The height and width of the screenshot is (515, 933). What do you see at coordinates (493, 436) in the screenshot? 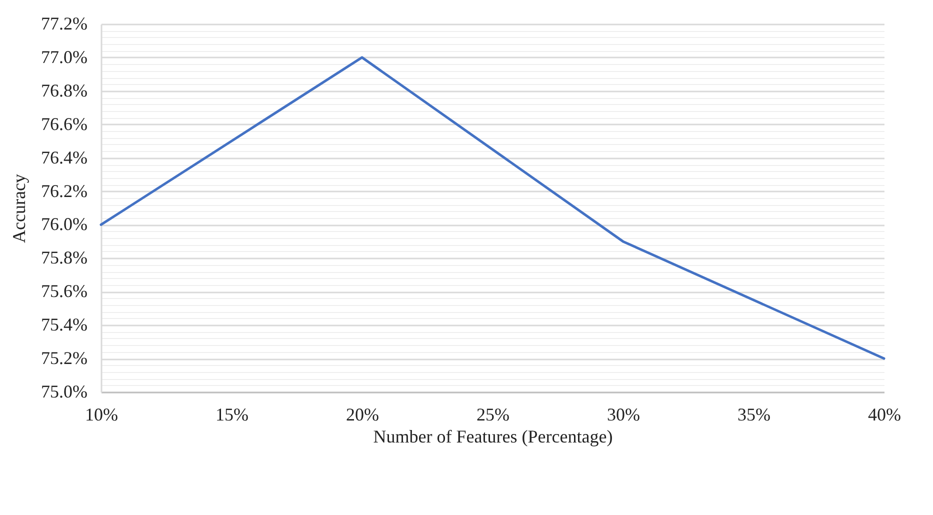
I see `x-axis-title: Number of Features (Percentage)` at bounding box center [493, 436].